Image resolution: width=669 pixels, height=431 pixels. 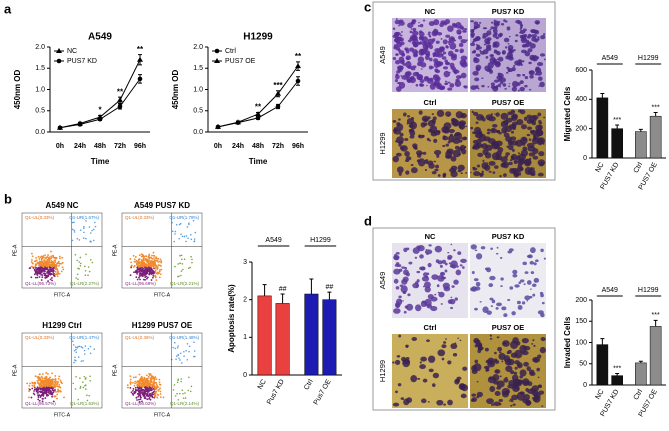 I want to click on quadrant-label: Q1-LL(96.02%), so click(x=140, y=403).